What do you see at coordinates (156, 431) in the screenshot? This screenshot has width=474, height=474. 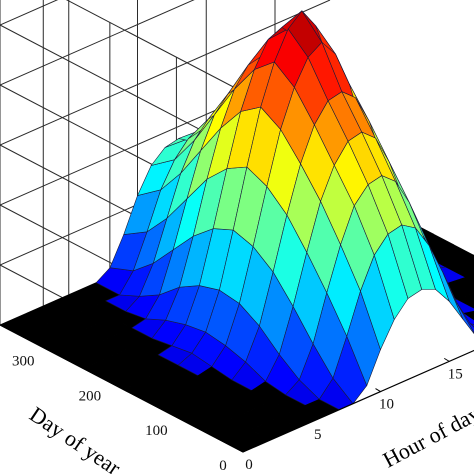 I see `day-tick-label: 100` at bounding box center [156, 431].